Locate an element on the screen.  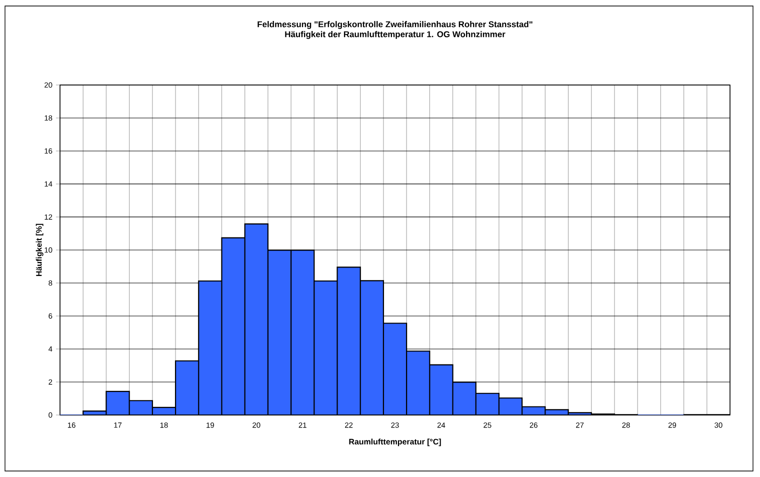
chart-title: Feldmessung "Erfolgskontrolle Zweifamilienhaus Rohrer Stansstad" is located at coordinates (395, 25).